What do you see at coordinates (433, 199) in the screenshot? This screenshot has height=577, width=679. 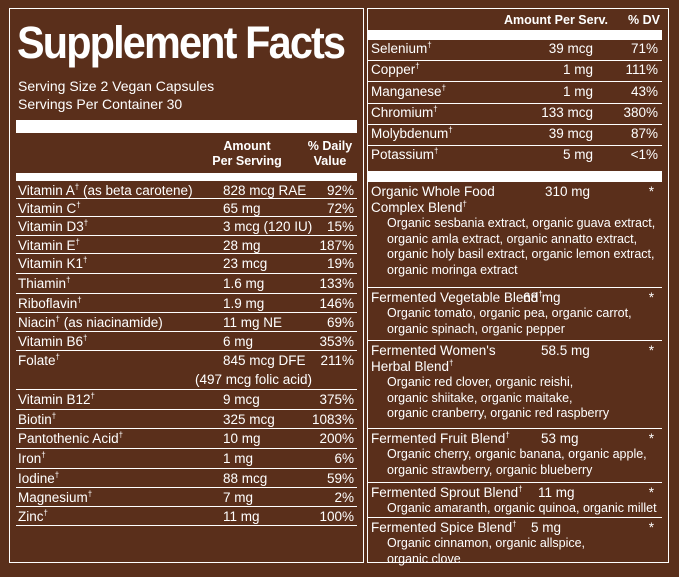 I see `blend-name: Organic Whole Food Complex Blend†` at bounding box center [433, 199].